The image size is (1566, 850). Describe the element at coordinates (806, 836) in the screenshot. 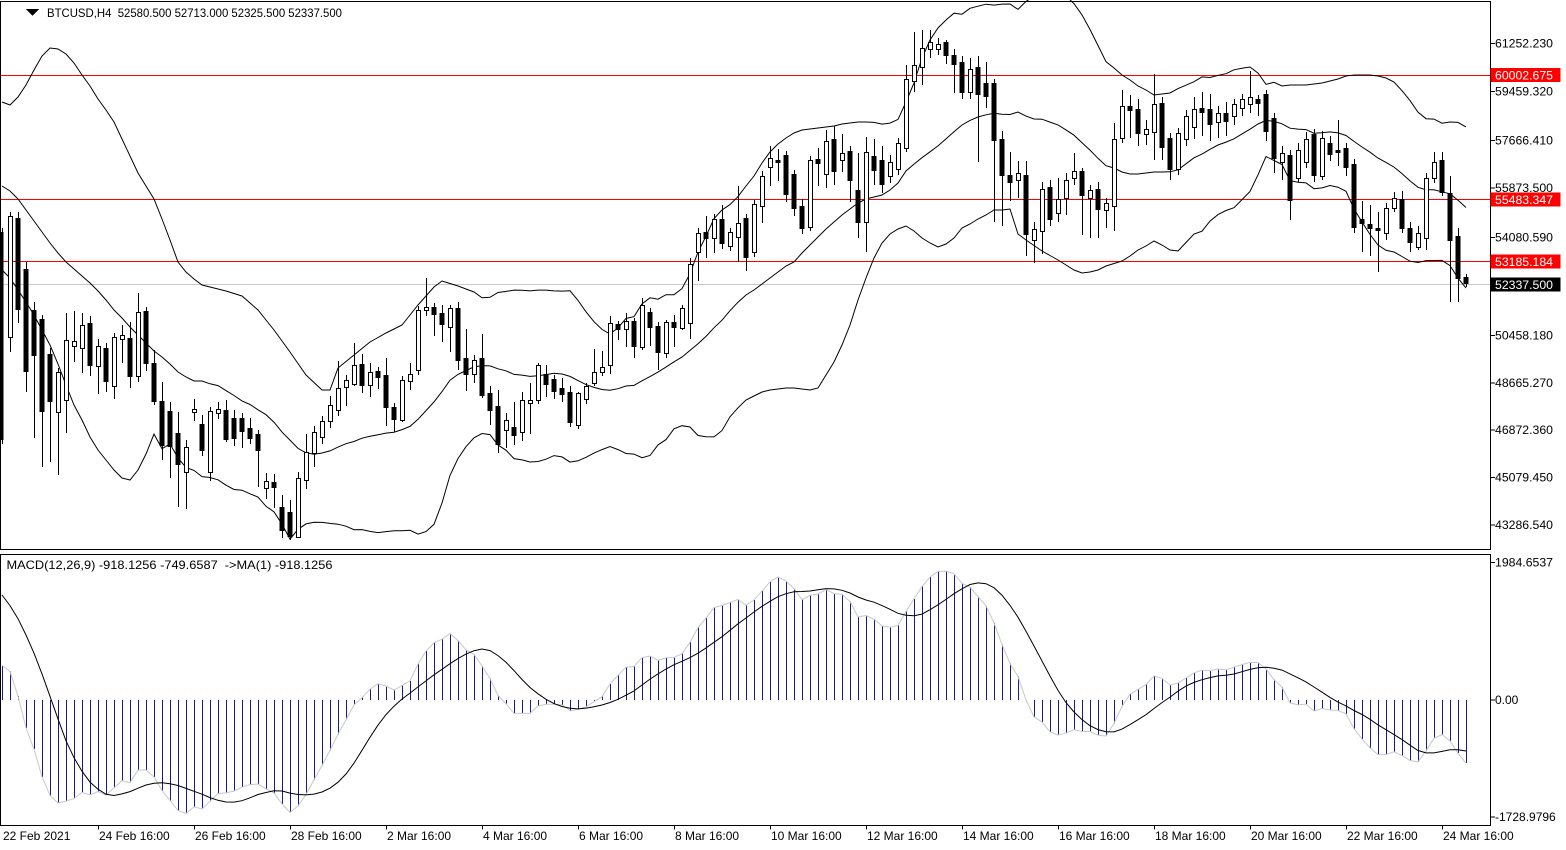

I see `svg-text: 10 Mar 16:00` at that location.